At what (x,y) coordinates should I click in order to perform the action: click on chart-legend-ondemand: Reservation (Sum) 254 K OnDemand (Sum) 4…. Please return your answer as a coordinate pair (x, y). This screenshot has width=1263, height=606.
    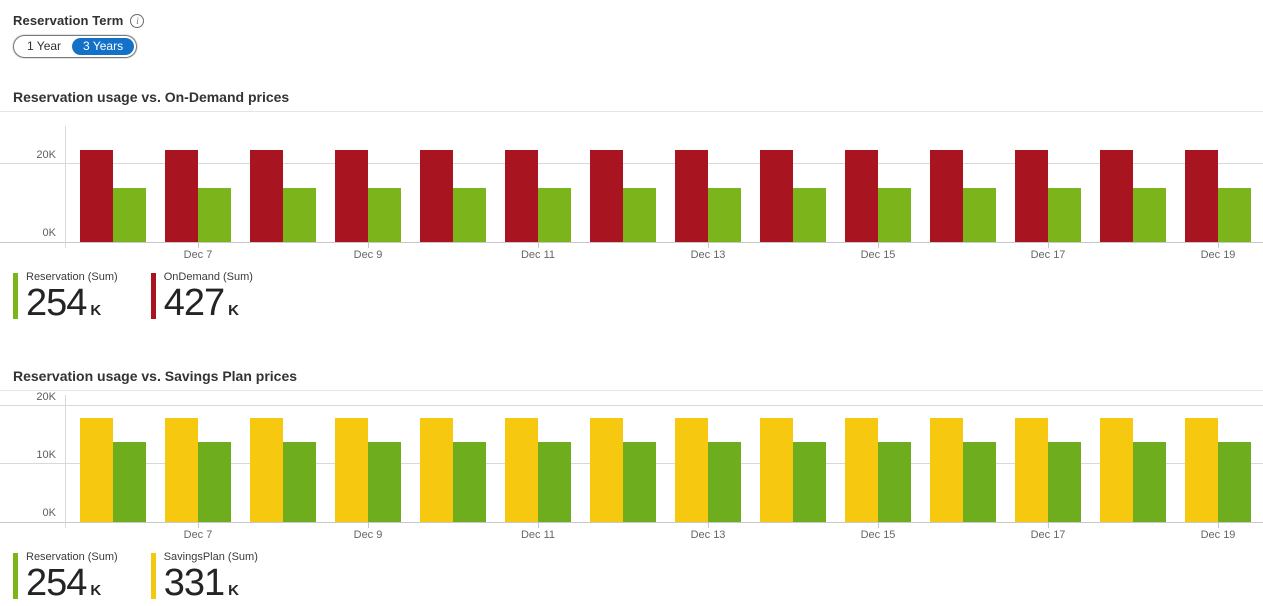
    Looking at the image, I should click on (638, 296).